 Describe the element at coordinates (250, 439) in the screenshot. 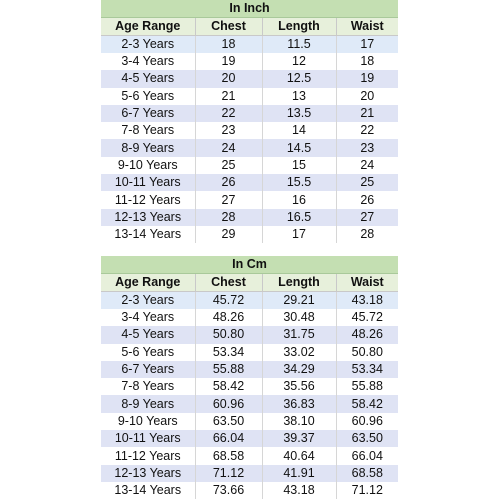

I see `table-row: 10-11 Years 66.04 39.37 63.50` at that location.